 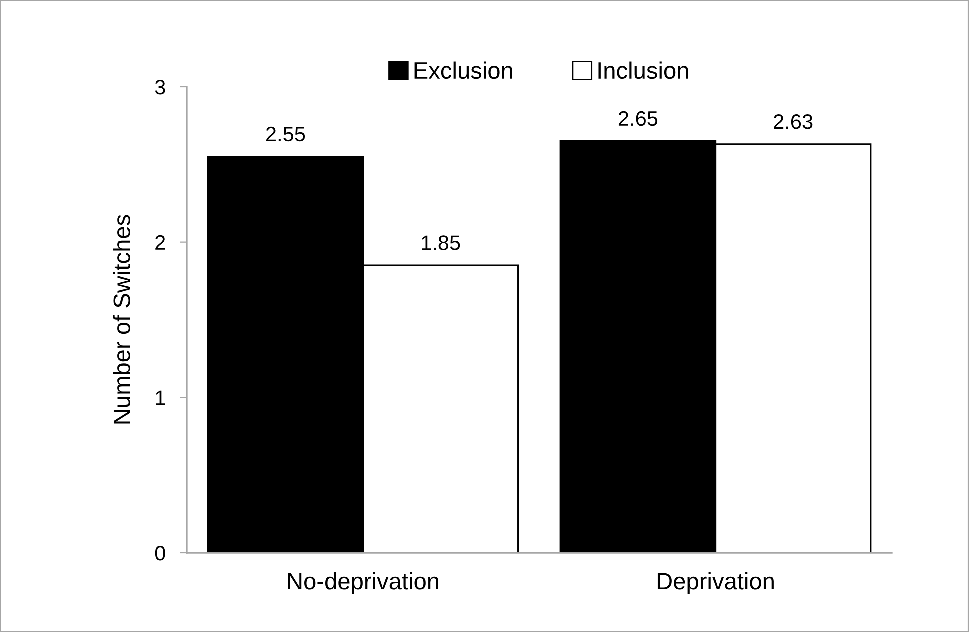 What do you see at coordinates (121, 319) in the screenshot?
I see `y-axis-title: Number of Switches` at bounding box center [121, 319].